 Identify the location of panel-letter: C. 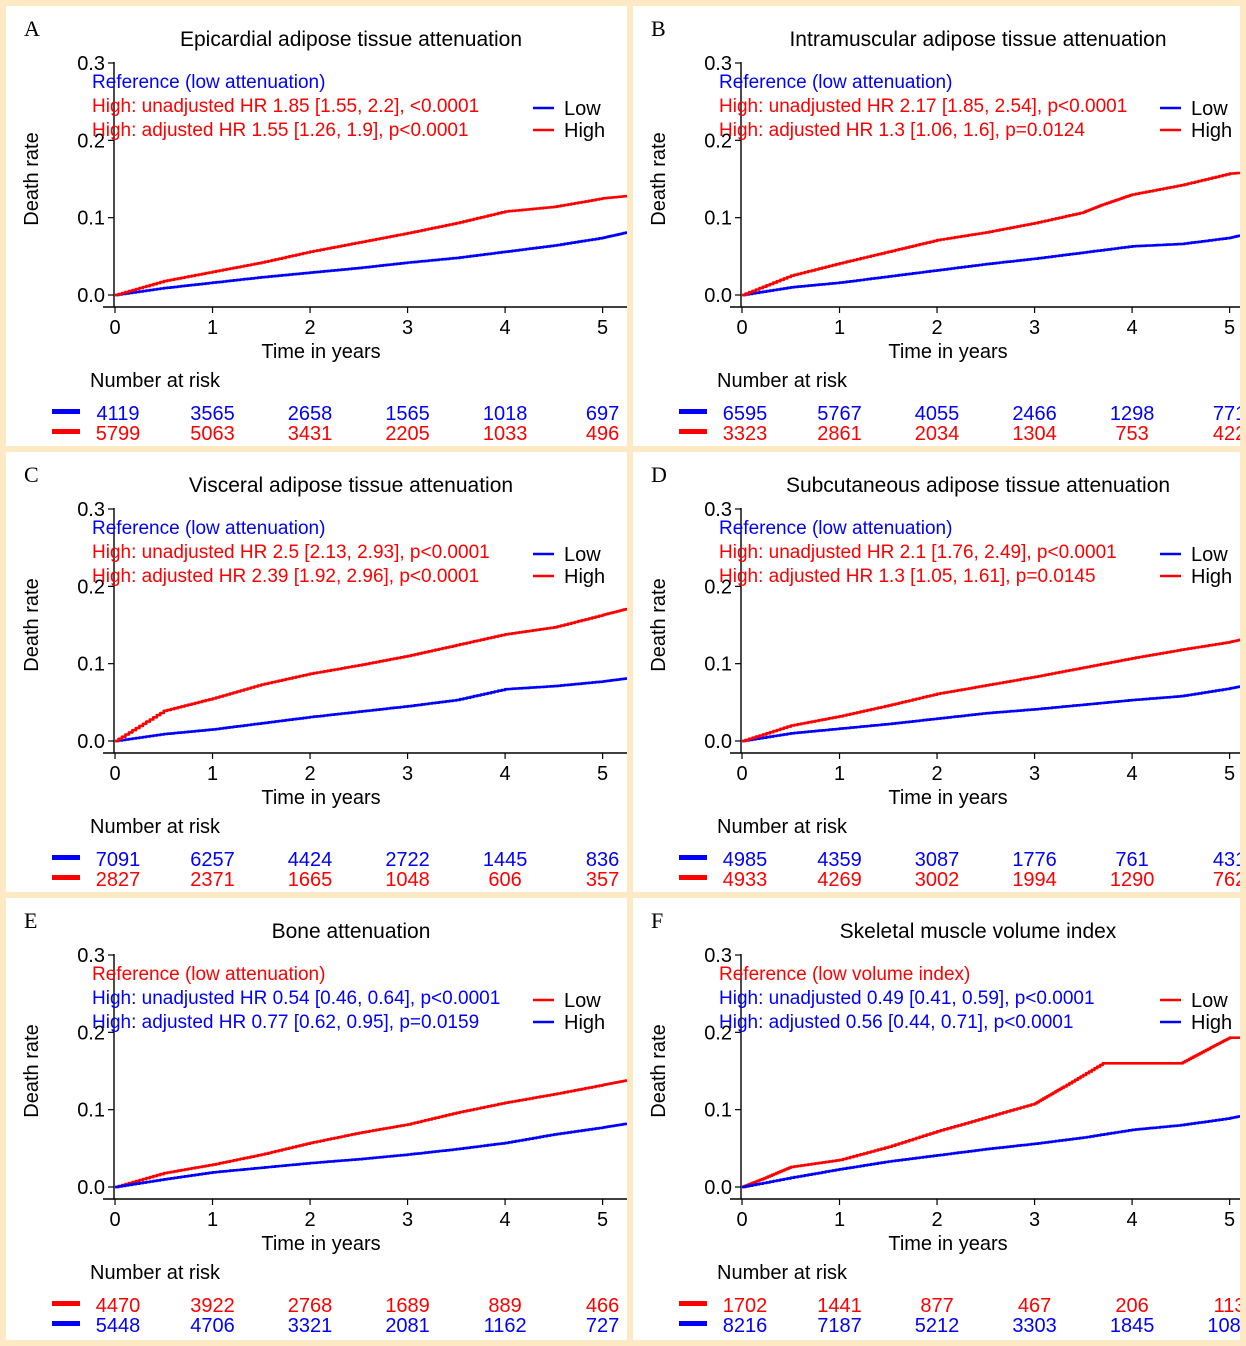
(31, 474).